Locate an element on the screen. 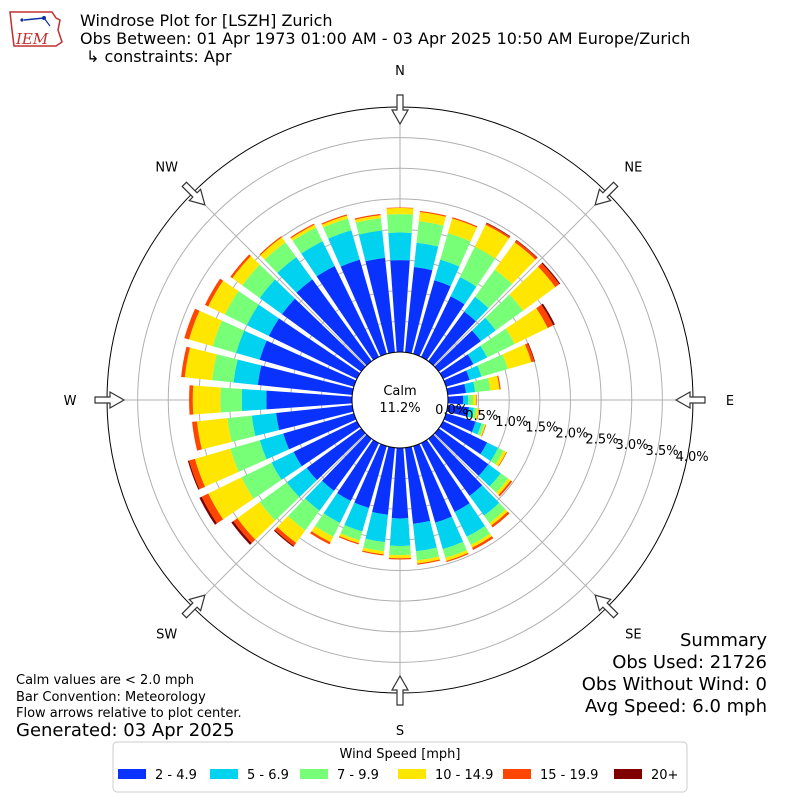 The image size is (800, 800). compass-label: W is located at coordinates (70, 401).